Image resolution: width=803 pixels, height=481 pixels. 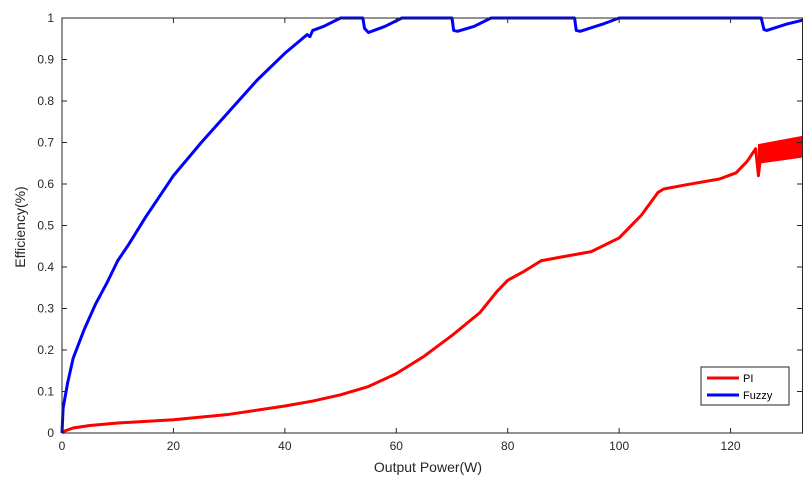 What do you see at coordinates (45, 392) in the screenshot?
I see `y-tick-label: 0.1` at bounding box center [45, 392].